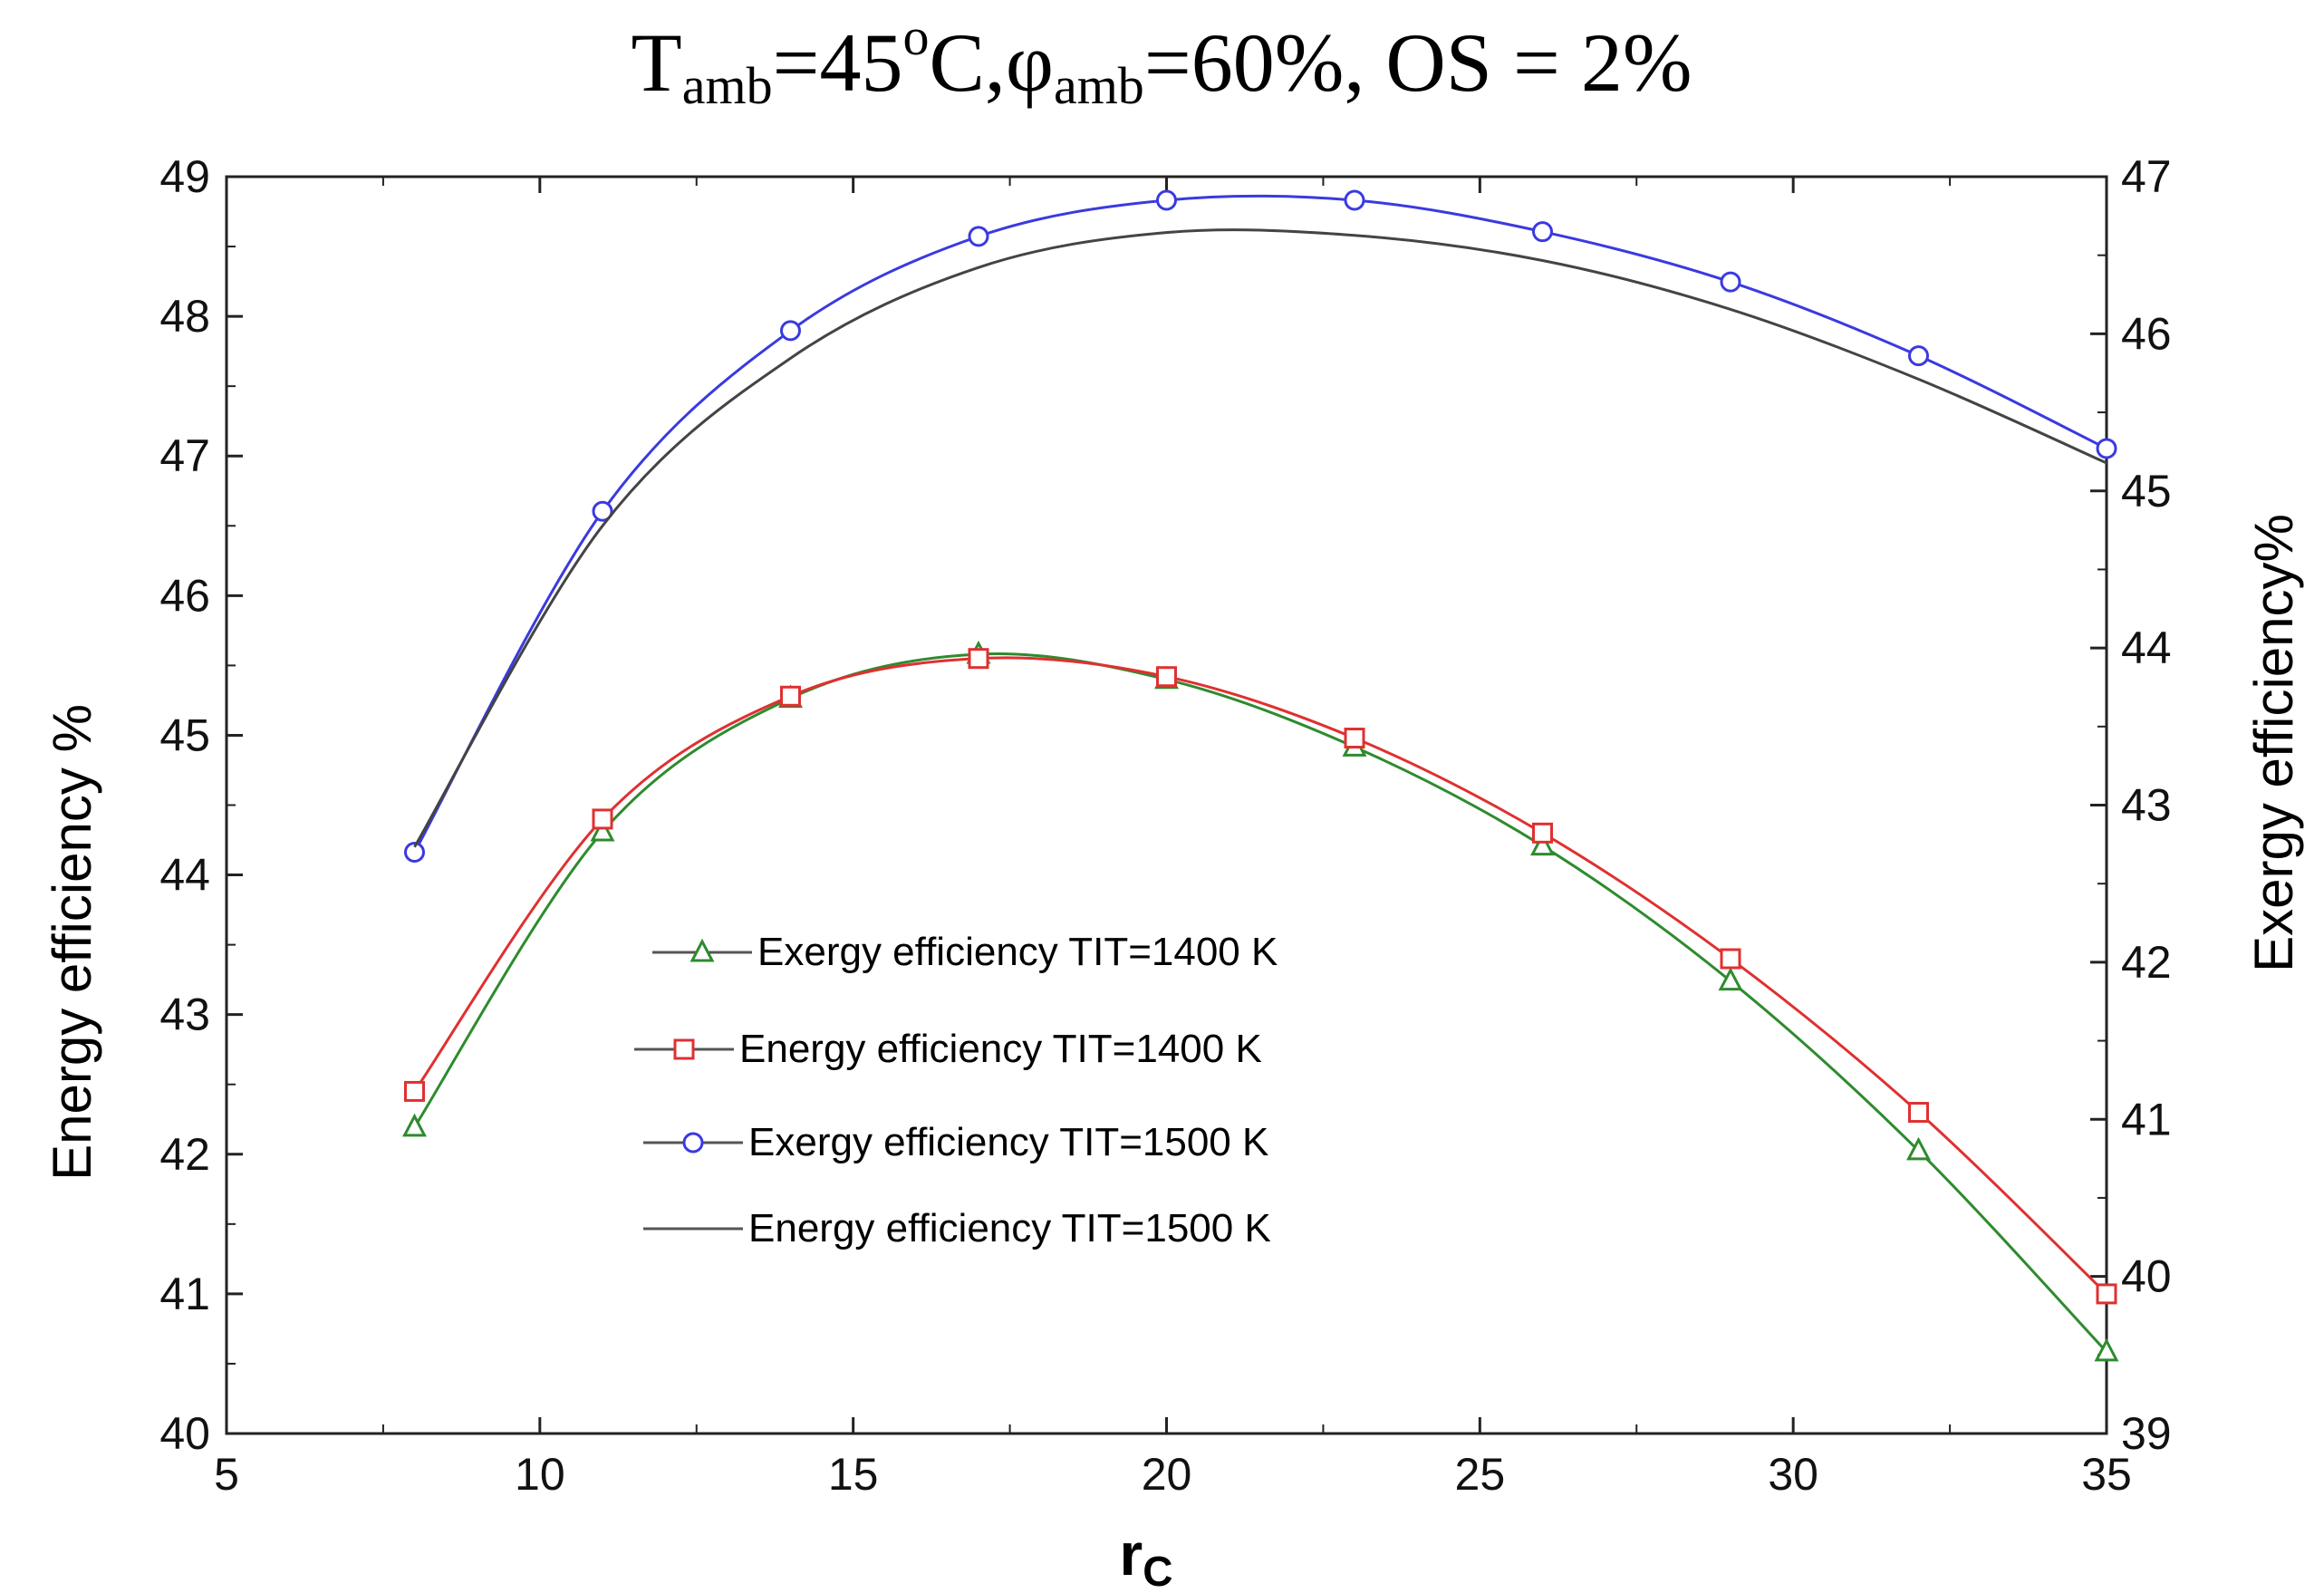 Image resolution: width=2324 pixels, height=1593 pixels. What do you see at coordinates (184, 875) in the screenshot?
I see `left-y-tick-label: 44` at bounding box center [184, 875].